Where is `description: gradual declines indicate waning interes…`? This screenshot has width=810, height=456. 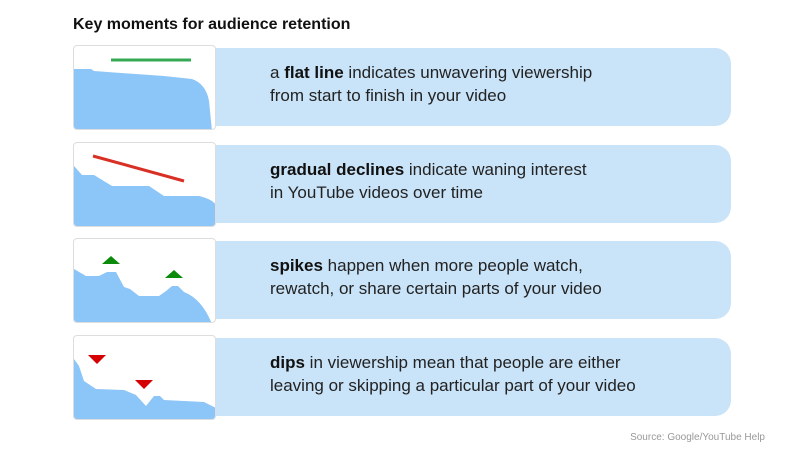 description: gradual declines indicate waning interes… is located at coordinates (428, 181).